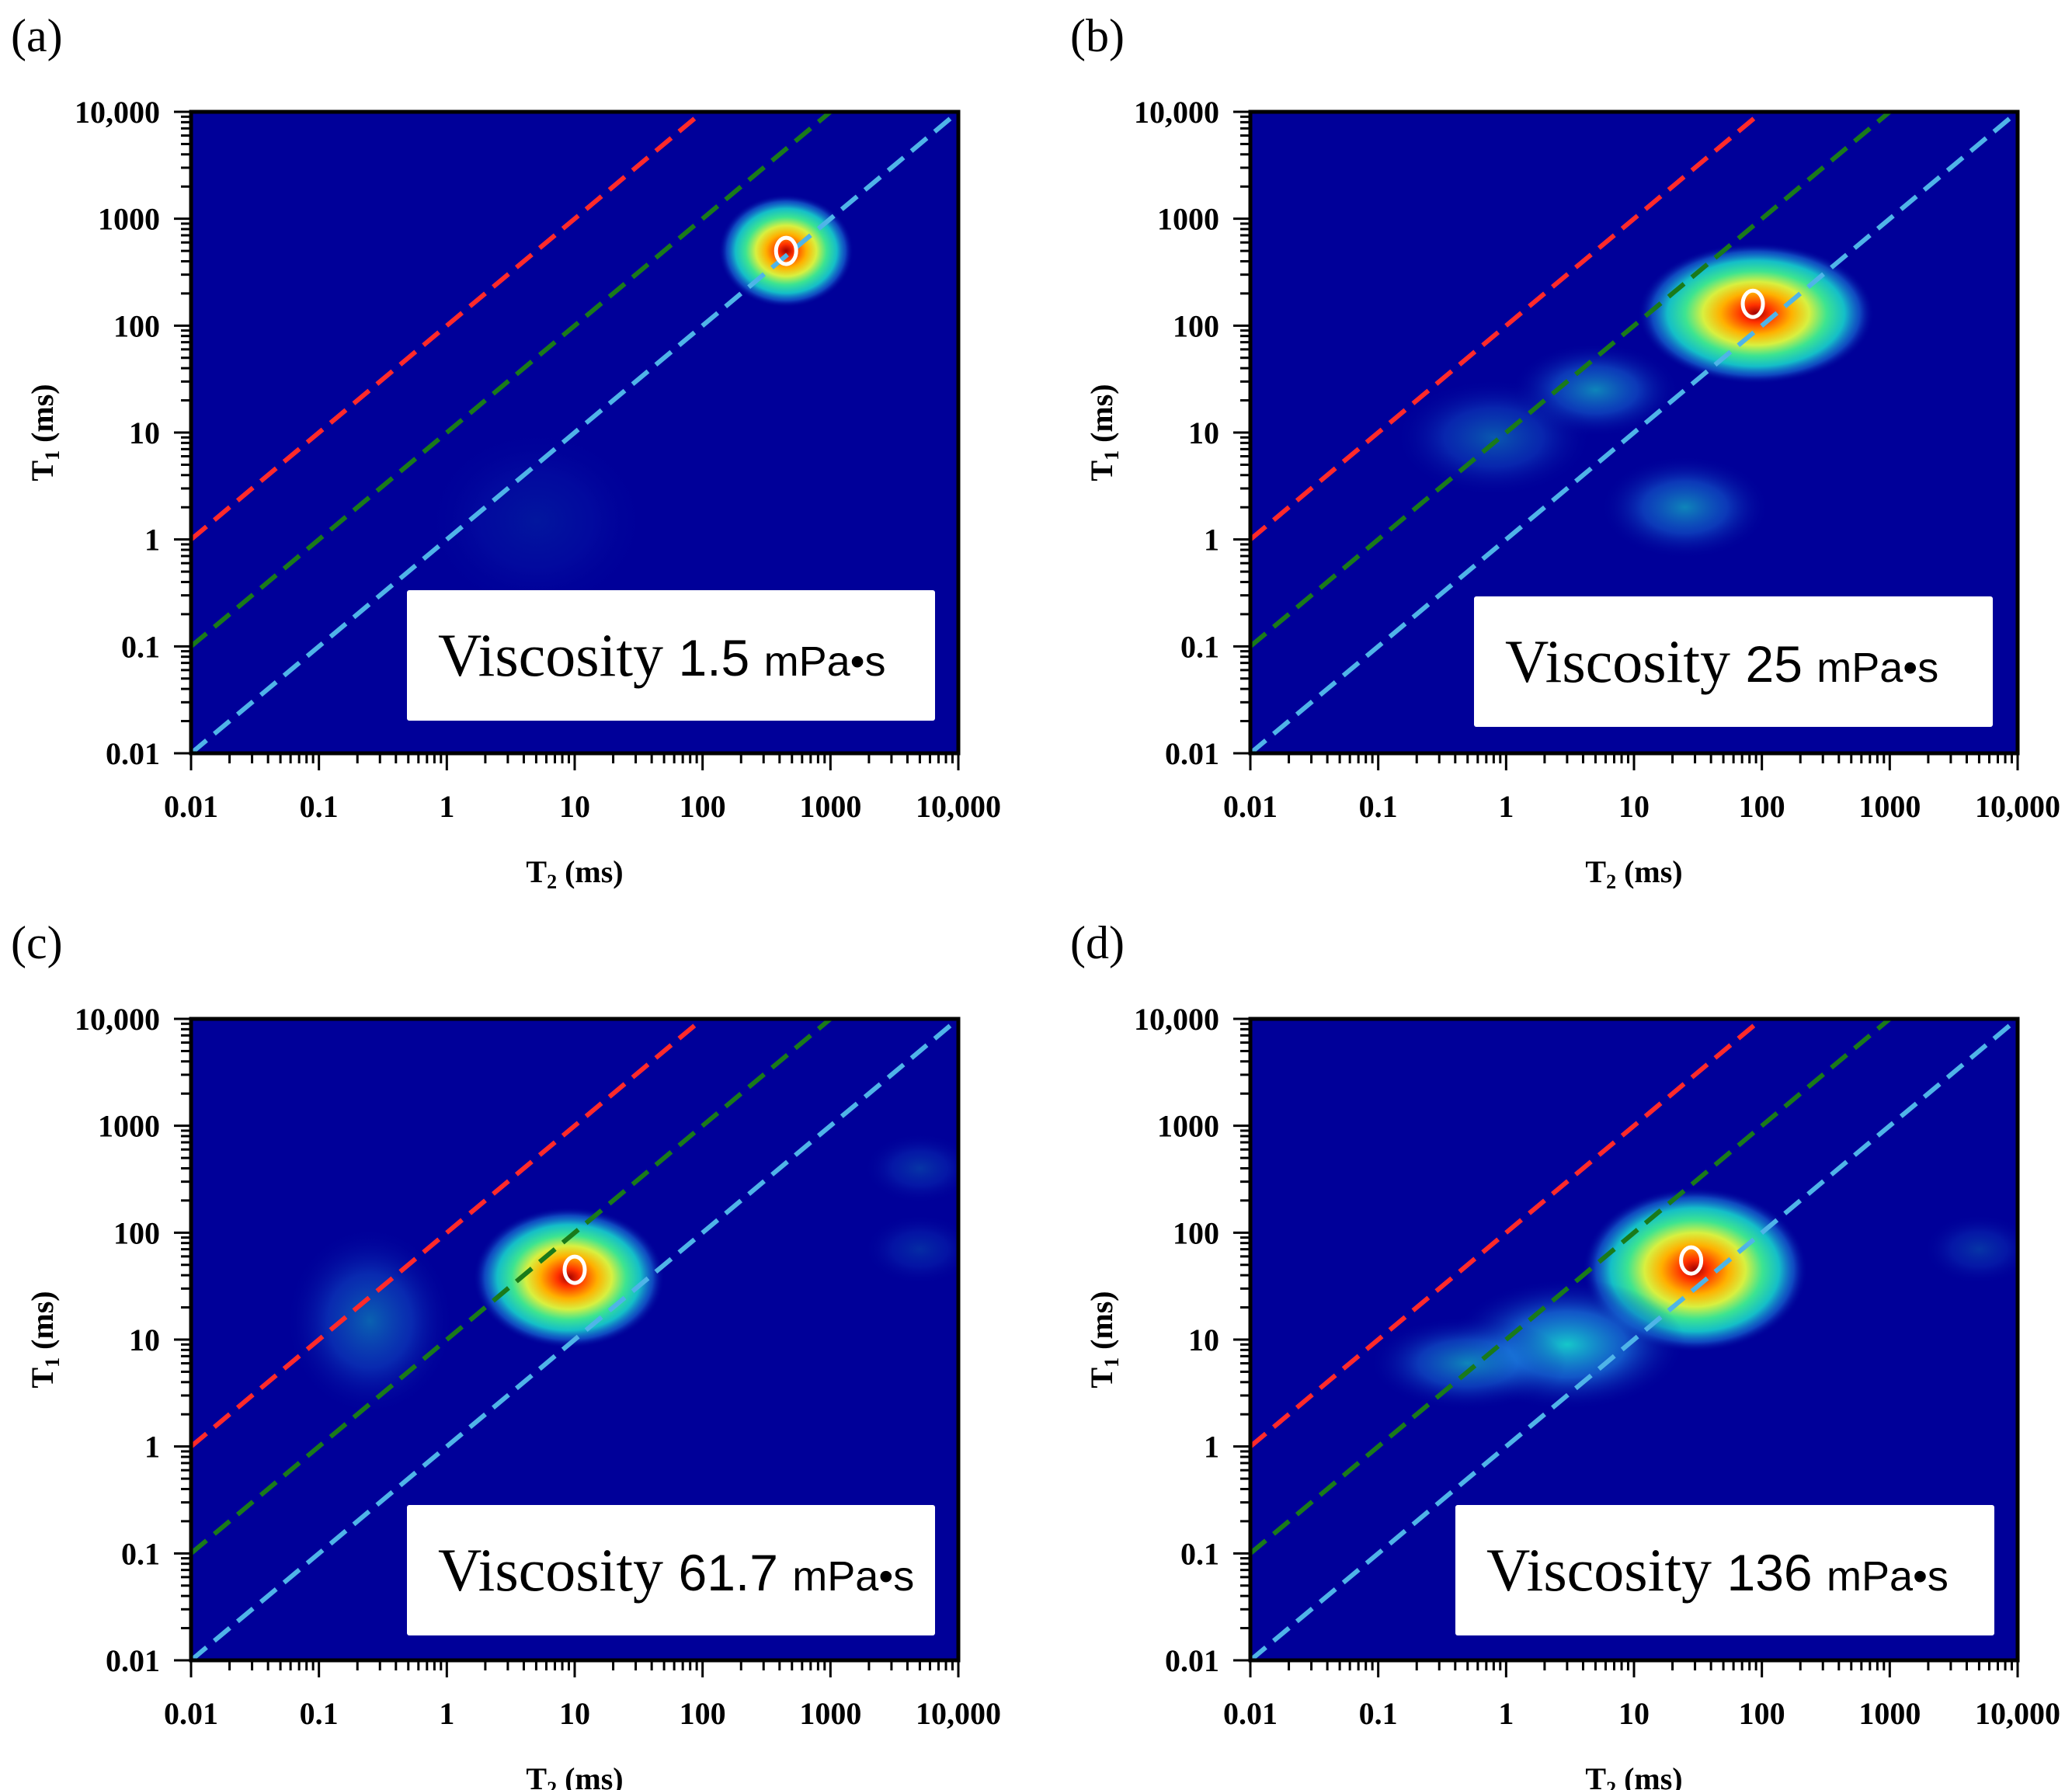 The height and width of the screenshot is (1790, 2072). What do you see at coordinates (1097, 35) in the screenshot?
I see `panel-label: (b)` at bounding box center [1097, 35].